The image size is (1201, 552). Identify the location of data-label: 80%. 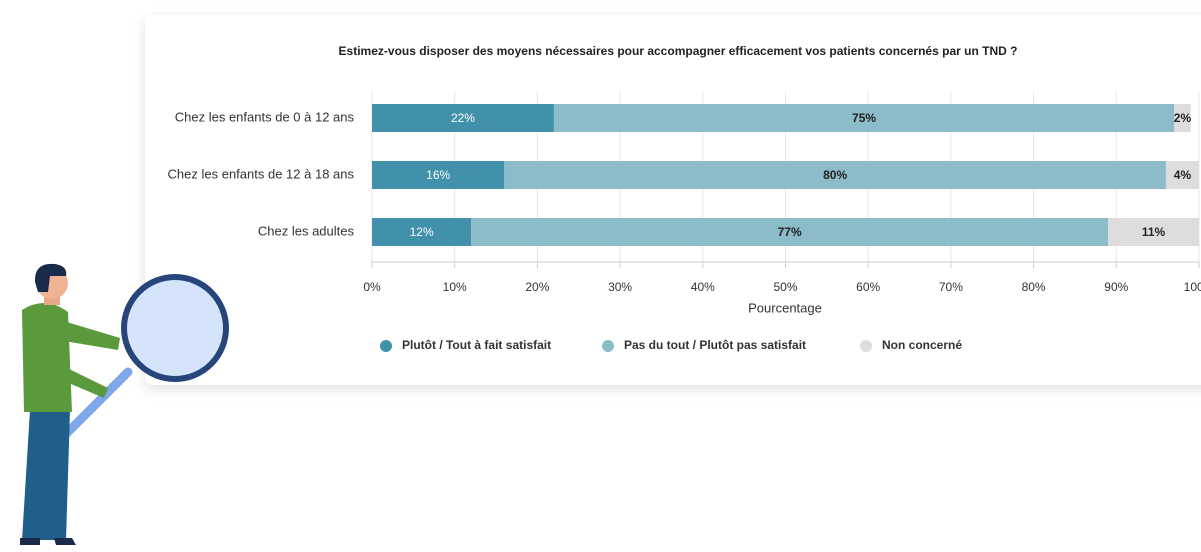
(835, 175).